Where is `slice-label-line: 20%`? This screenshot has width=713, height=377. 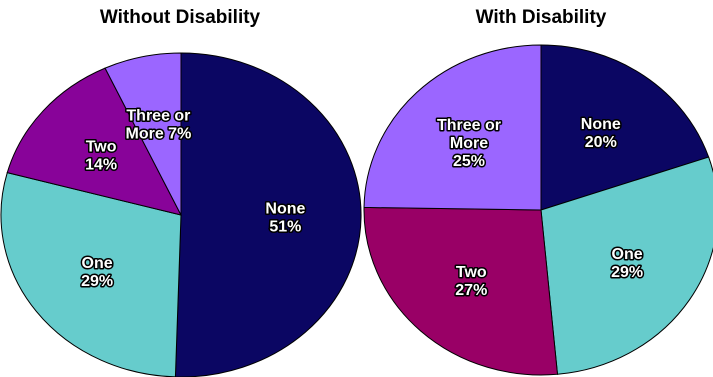
slice-label-line: 20% is located at coordinates (601, 142).